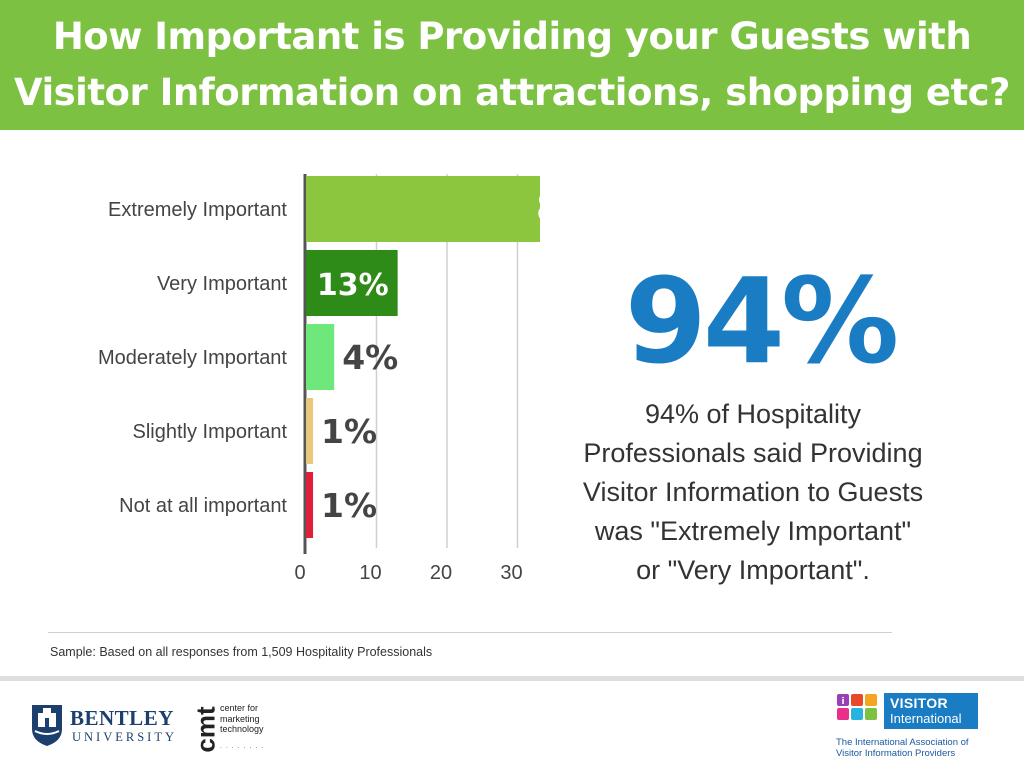 The height and width of the screenshot is (768, 1024). I want to click on bentley-crest-icon, so click(47, 725).